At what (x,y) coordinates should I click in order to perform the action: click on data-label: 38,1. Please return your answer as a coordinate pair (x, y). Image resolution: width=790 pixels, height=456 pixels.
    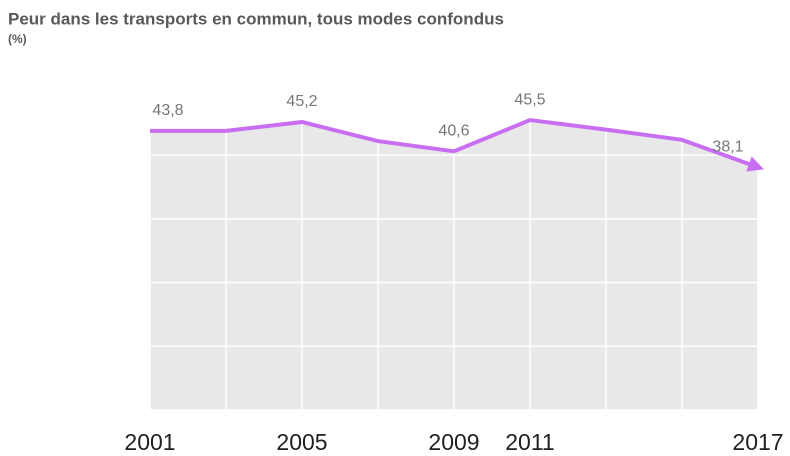
    Looking at the image, I should click on (727, 146).